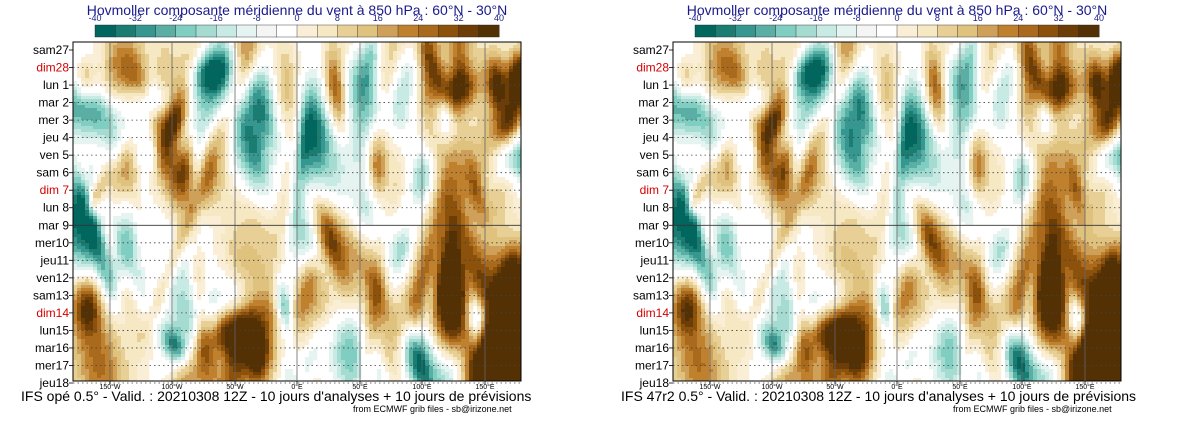  I want to click on day-label: ven12, so click(652, 278).